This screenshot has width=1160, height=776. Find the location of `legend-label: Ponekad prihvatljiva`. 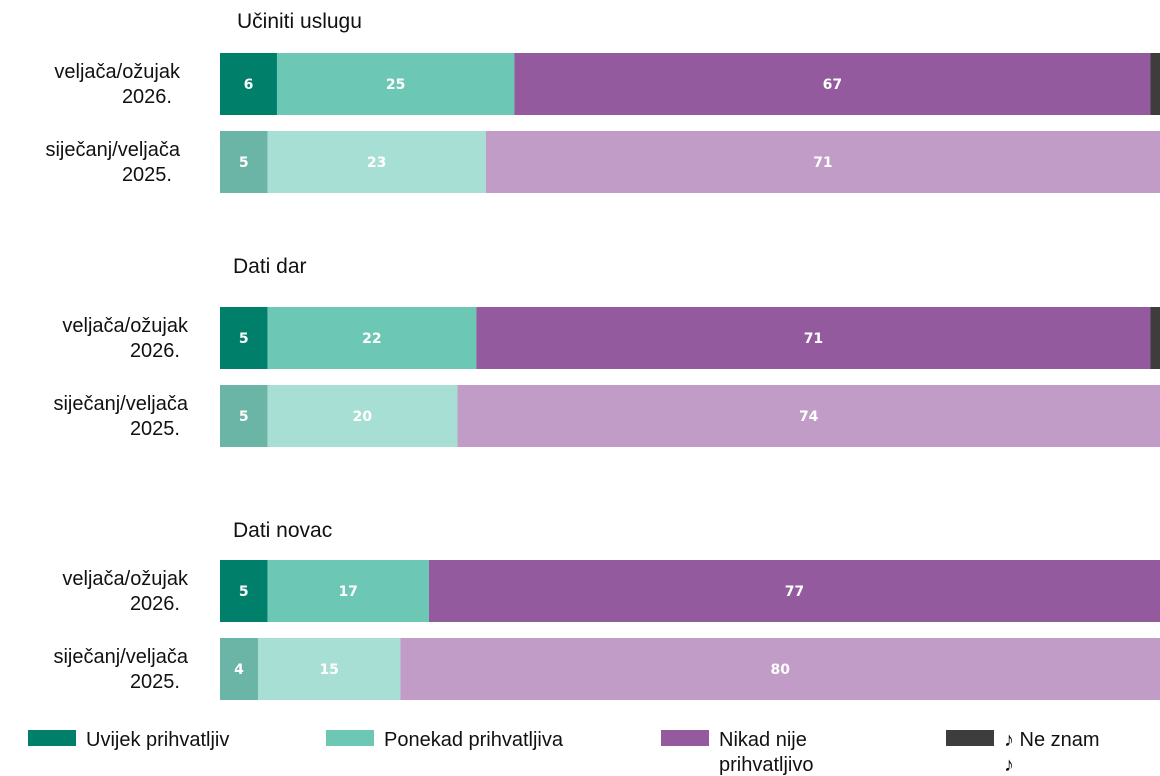

legend-label: Ponekad prihvatljiva is located at coordinates (474, 740).